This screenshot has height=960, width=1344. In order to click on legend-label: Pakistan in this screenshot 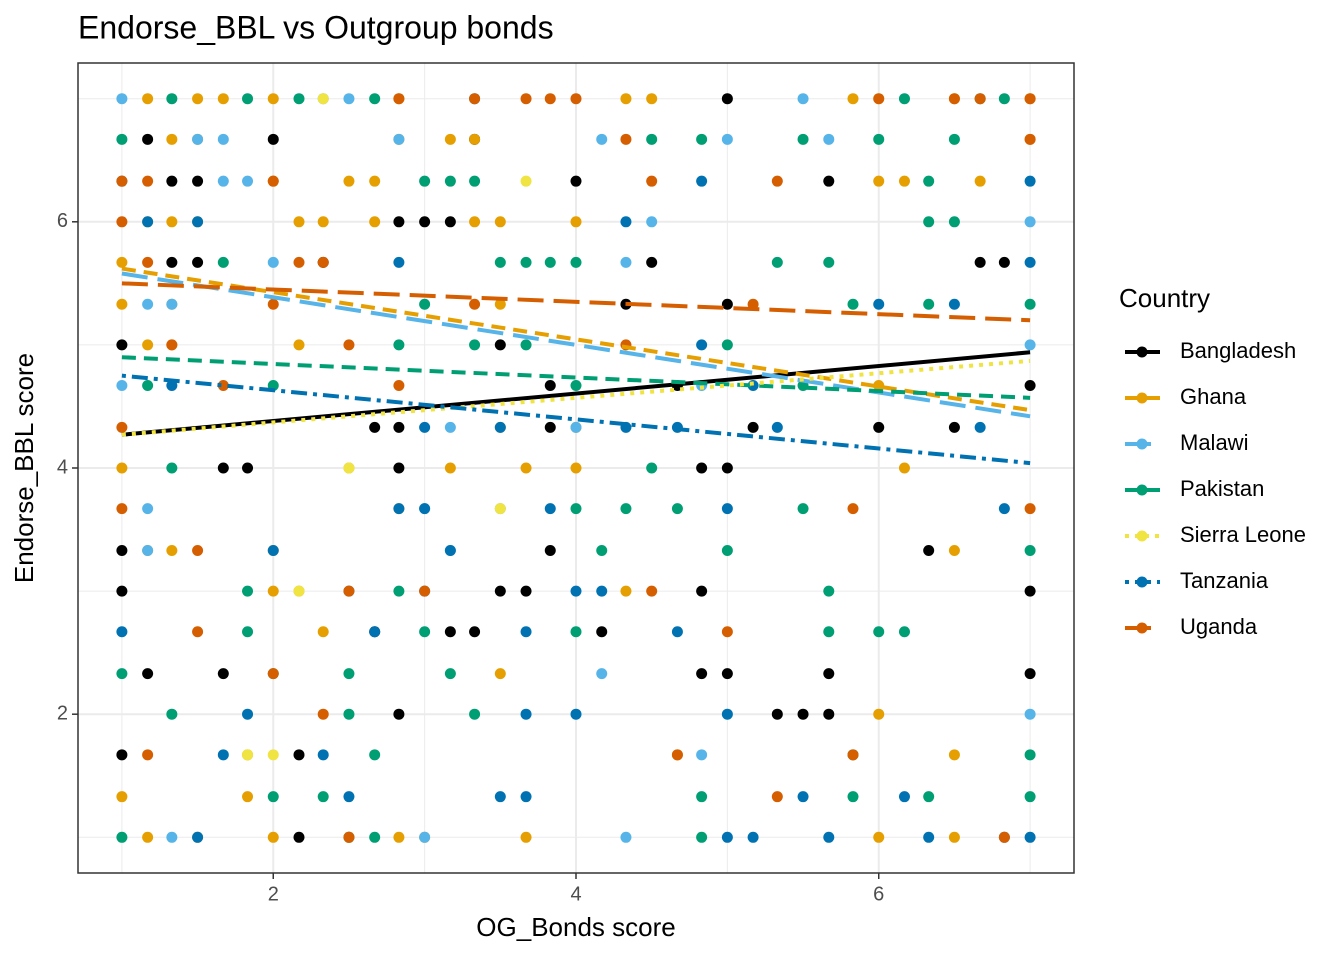, I will do `click(1222, 488)`.